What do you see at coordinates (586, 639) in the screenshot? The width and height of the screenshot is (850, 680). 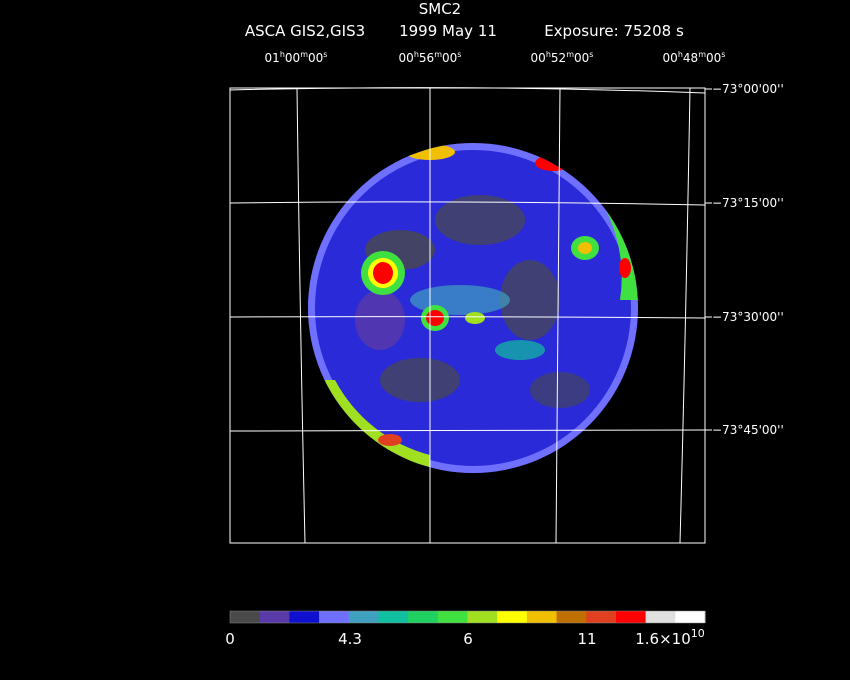 I see `colorbar-label: 11` at bounding box center [586, 639].